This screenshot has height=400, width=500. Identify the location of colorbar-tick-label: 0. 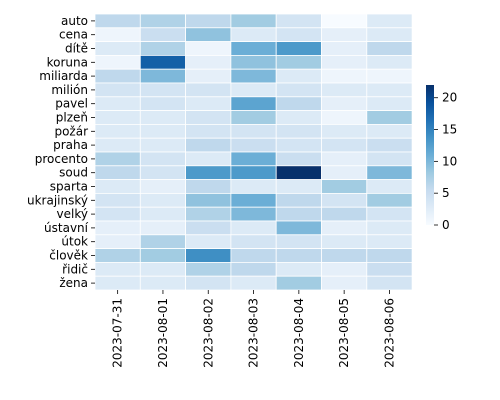
(446, 225).